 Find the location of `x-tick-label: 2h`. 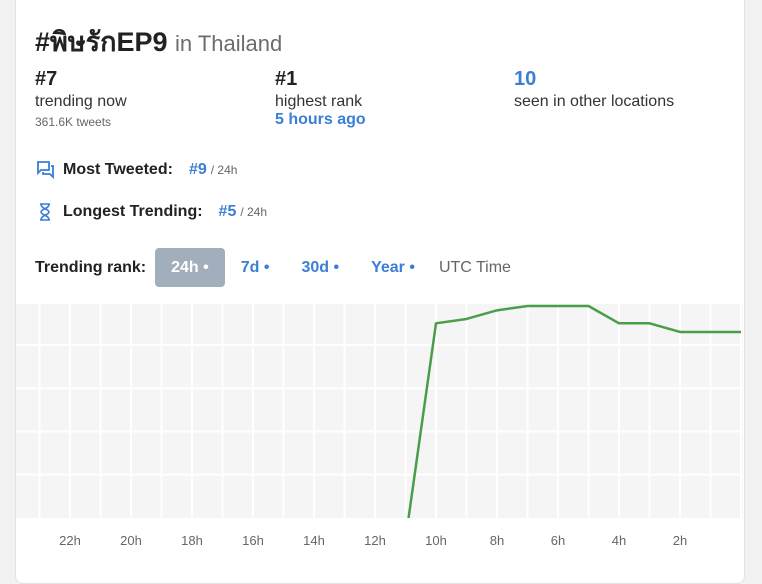

x-tick-label: 2h is located at coordinates (680, 540).